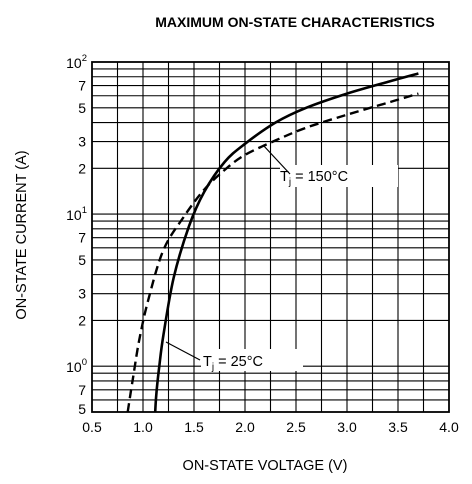  Describe the element at coordinates (245, 427) in the screenshot. I see `x-tick-label: 2.0` at that location.